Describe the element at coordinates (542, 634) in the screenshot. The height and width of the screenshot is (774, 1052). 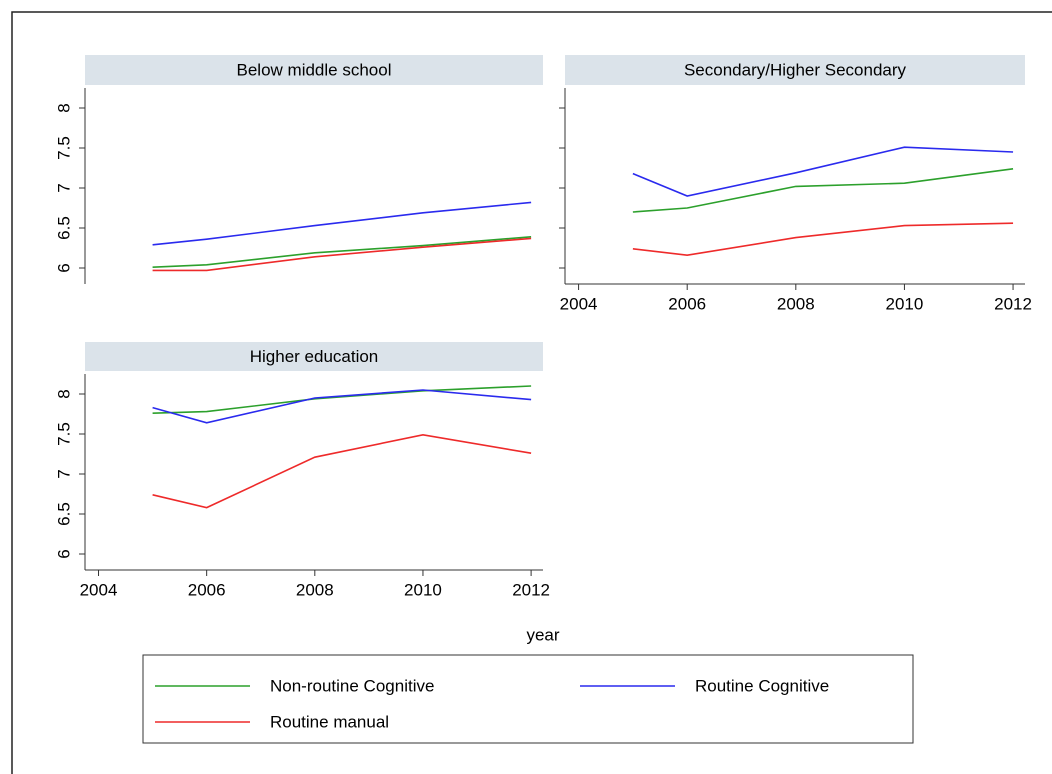
I see `x-axis-label: year` at that location.